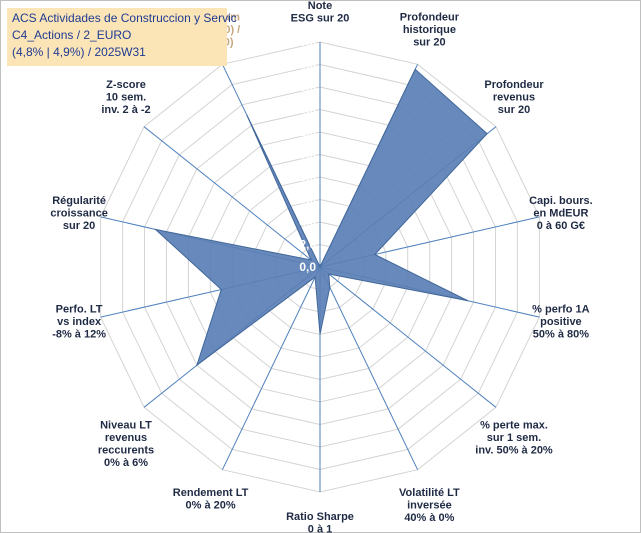  I want to click on axis-label-line: -8% à 12%, so click(79, 334).